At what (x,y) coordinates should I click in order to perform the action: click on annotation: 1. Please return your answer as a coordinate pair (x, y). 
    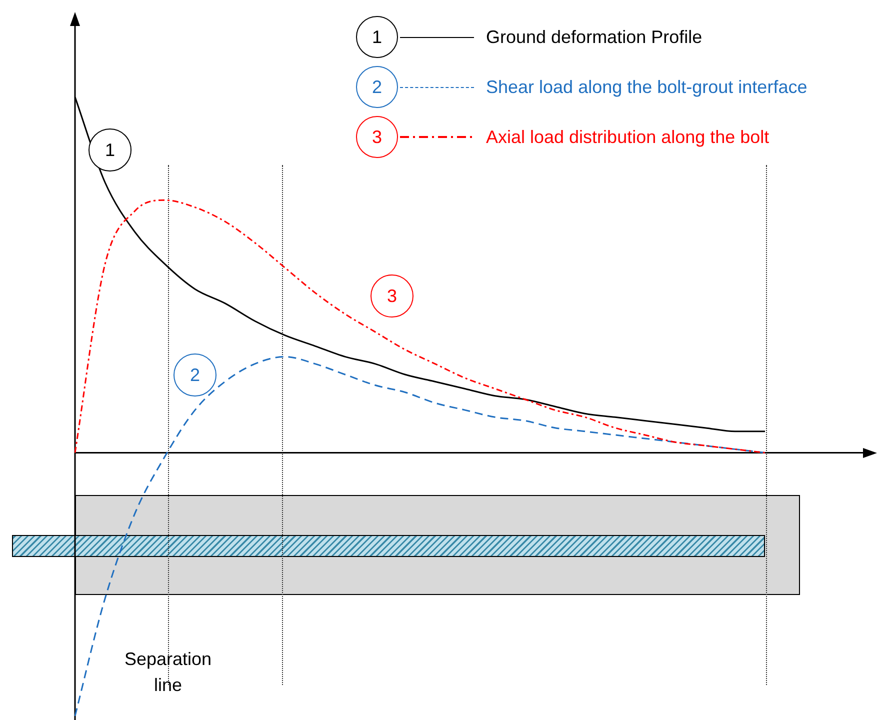
    Looking at the image, I should click on (110, 150).